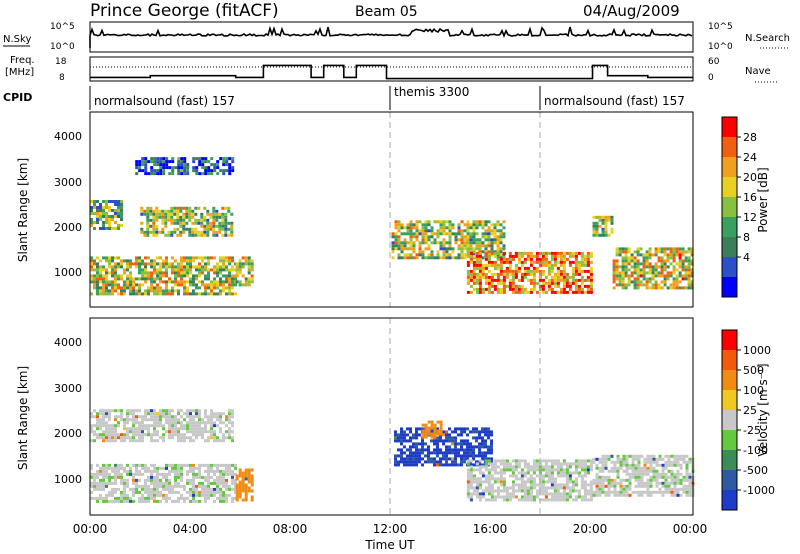  What do you see at coordinates (753, 370) in the screenshot?
I see `velocity-colorbar-tick-1: 500` at bounding box center [753, 370].